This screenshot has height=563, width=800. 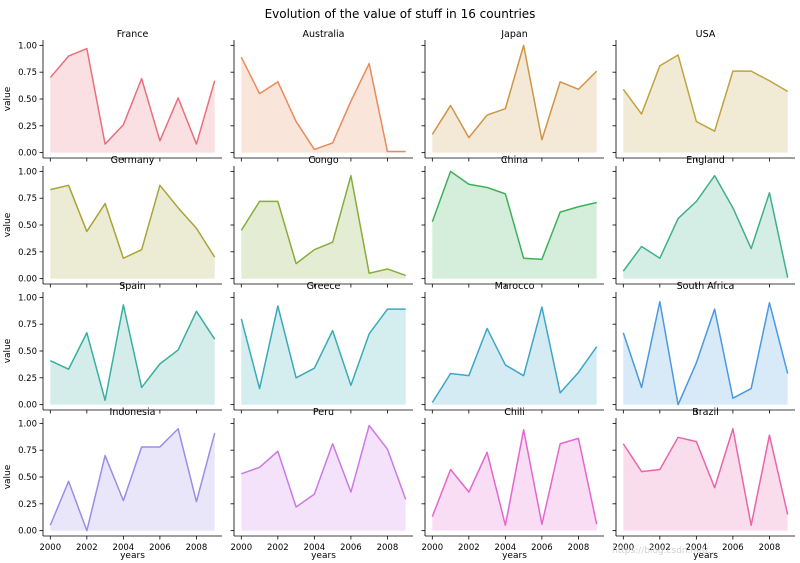 I want to click on panel-title: Indonesia, so click(x=133, y=412).